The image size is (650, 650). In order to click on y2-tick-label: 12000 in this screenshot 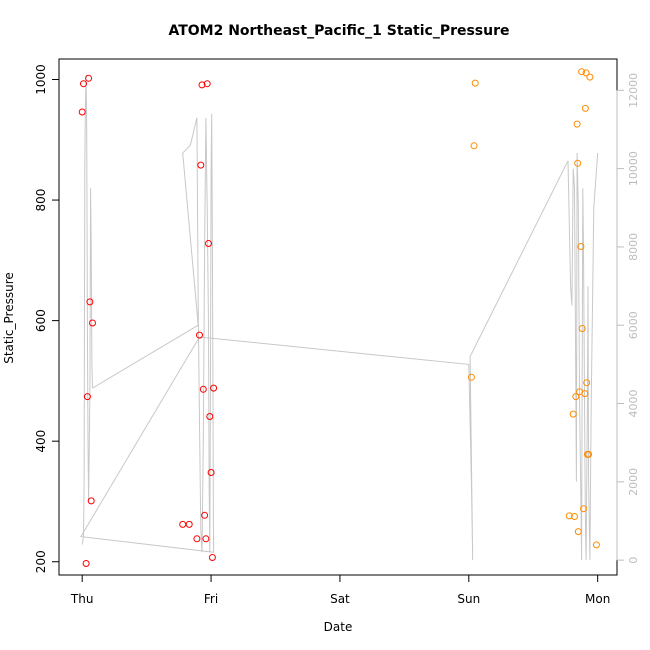, I will do `click(633, 90)`.